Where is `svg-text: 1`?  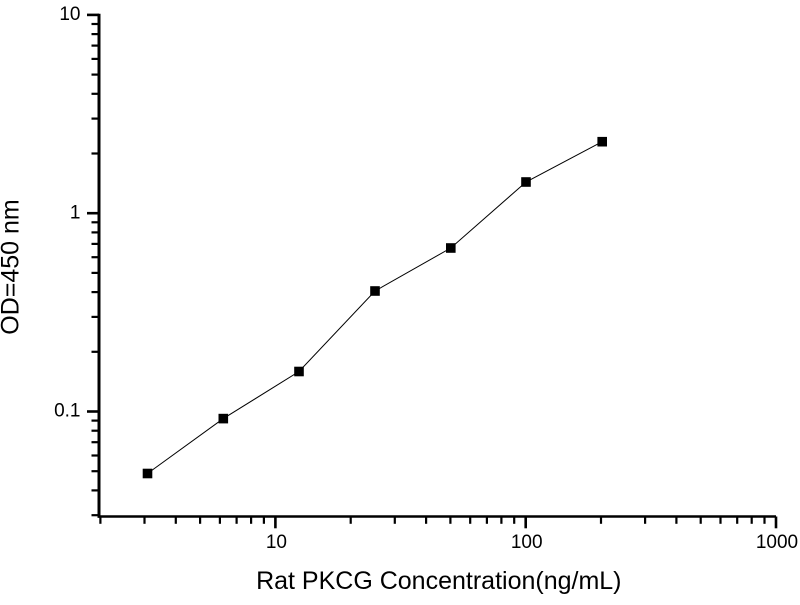
svg-text: 1 is located at coordinates (75, 212).